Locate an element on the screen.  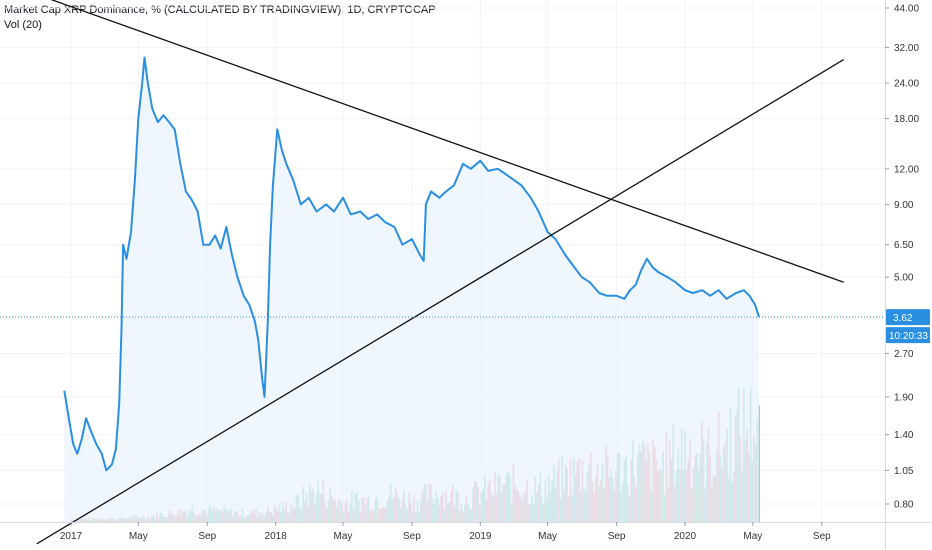
x-tick-label: 2020 is located at coordinates (685, 536).